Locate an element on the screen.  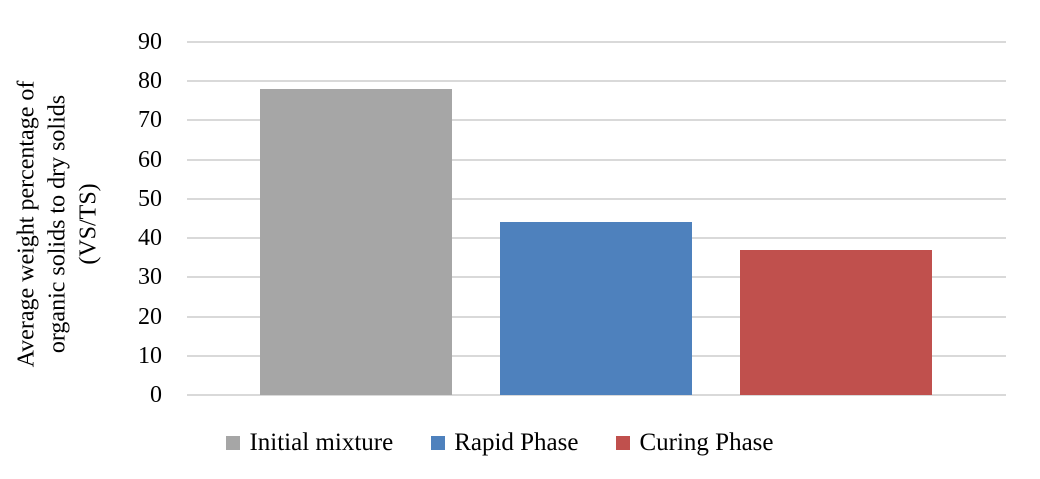
y-tick-label: 80 is located at coordinates (150, 81).